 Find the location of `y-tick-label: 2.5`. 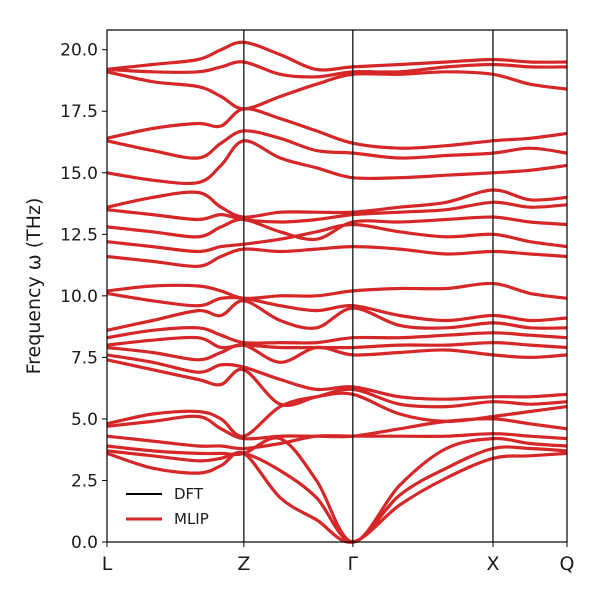

y-tick-label: 2.5 is located at coordinates (84, 481).